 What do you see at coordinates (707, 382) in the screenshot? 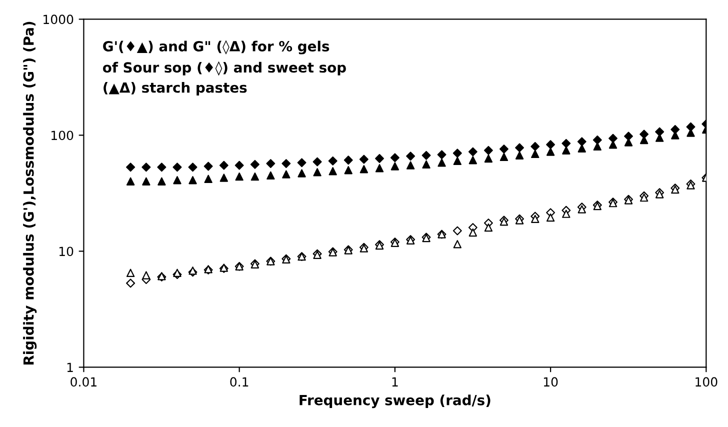
I see `x-tick-label: 100` at bounding box center [707, 382].